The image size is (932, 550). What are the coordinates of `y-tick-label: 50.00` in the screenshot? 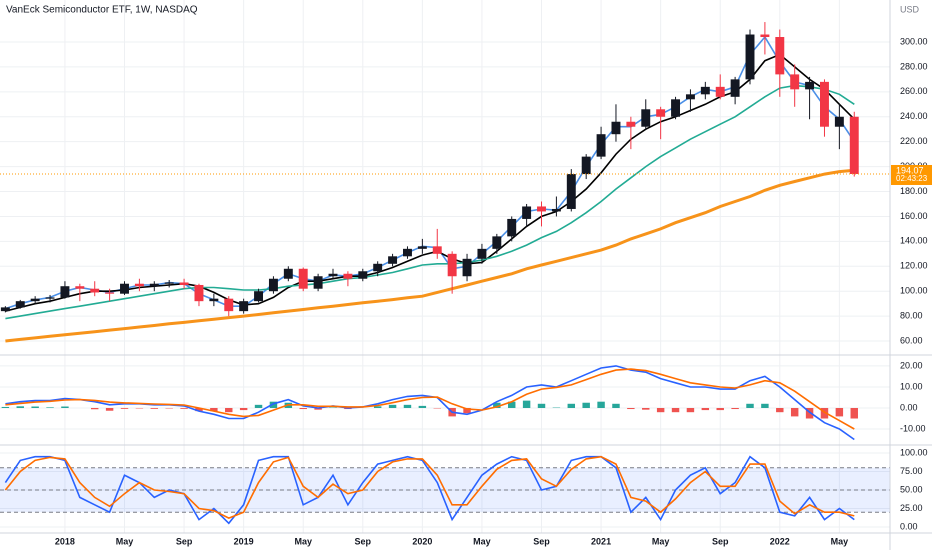 It's located at (911, 489).